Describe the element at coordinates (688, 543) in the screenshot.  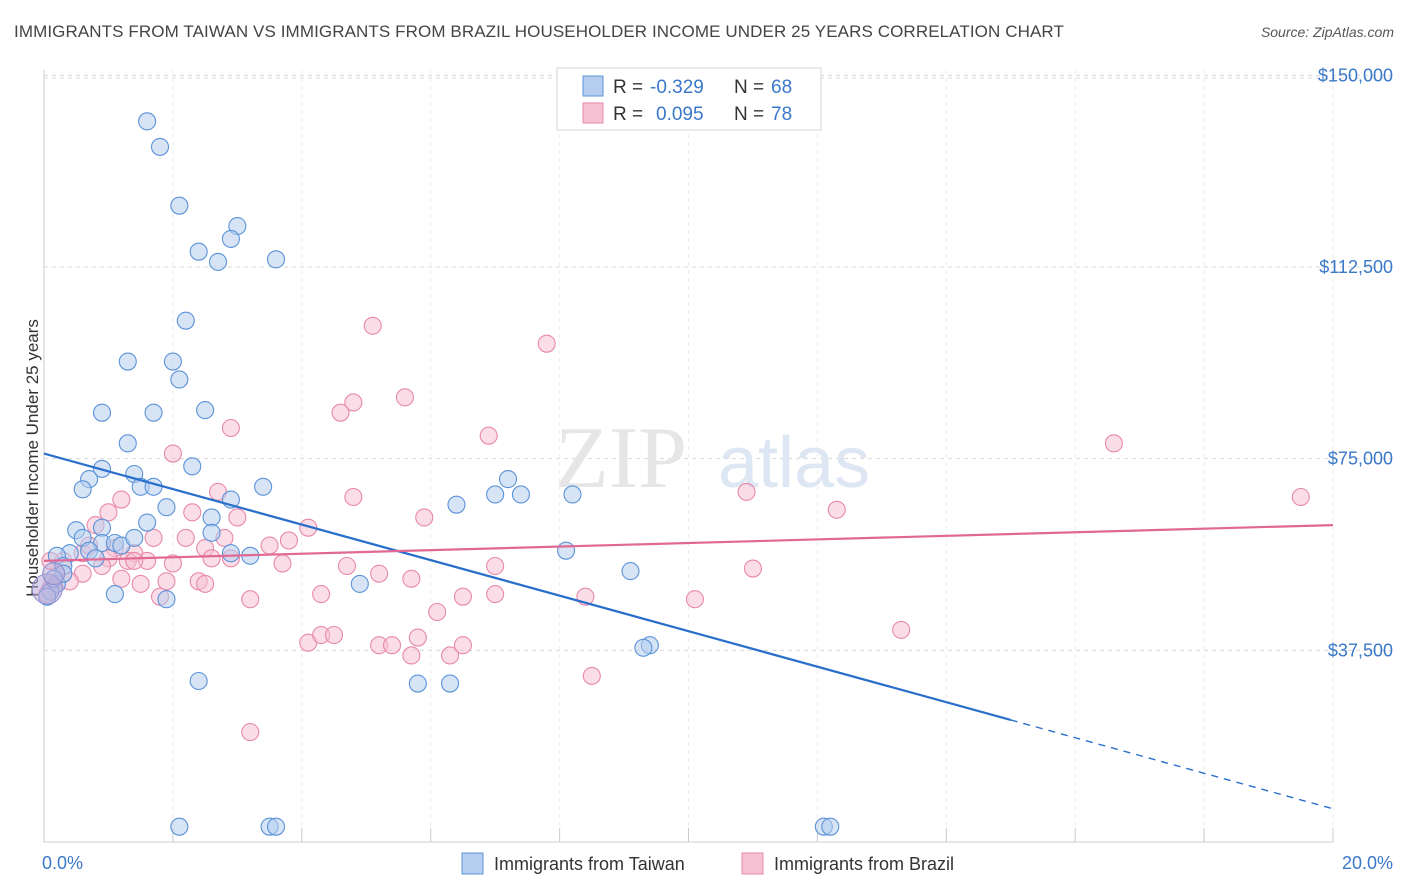
I see `trend-line-brazil` at that location.